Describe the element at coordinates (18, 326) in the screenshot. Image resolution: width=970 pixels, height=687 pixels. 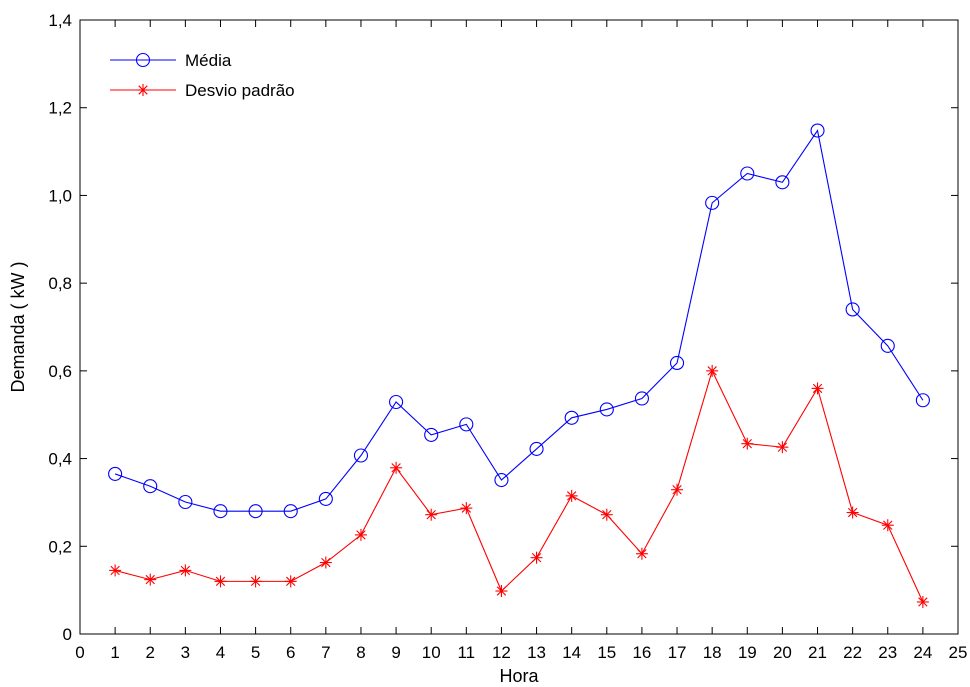
I see `y-axis-title: Demanda ( kW )` at that location.